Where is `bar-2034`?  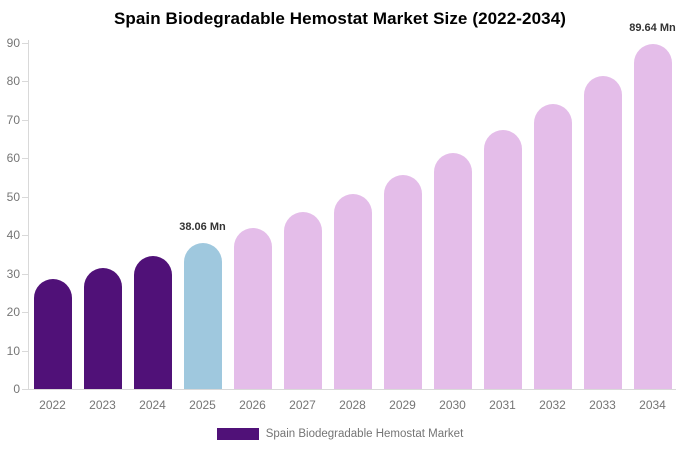
bar-2034 is located at coordinates (652, 216).